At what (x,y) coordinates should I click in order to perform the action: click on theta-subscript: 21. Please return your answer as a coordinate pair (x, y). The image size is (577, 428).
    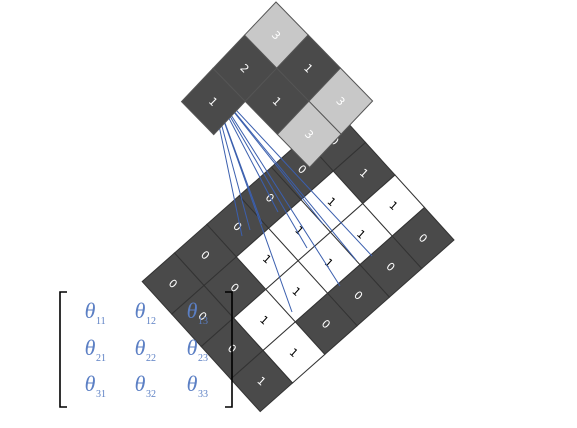
    Looking at the image, I should click on (101, 358).